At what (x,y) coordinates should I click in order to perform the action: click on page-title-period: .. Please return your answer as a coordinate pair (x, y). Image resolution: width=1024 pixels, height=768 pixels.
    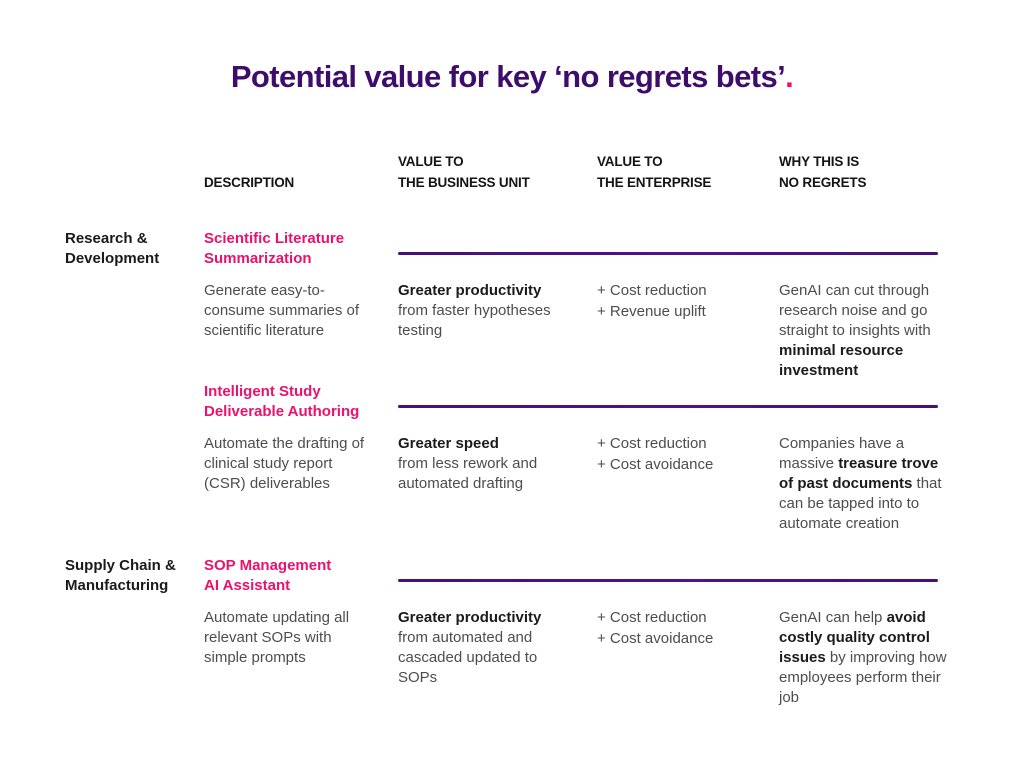
    Looking at the image, I should click on (789, 76).